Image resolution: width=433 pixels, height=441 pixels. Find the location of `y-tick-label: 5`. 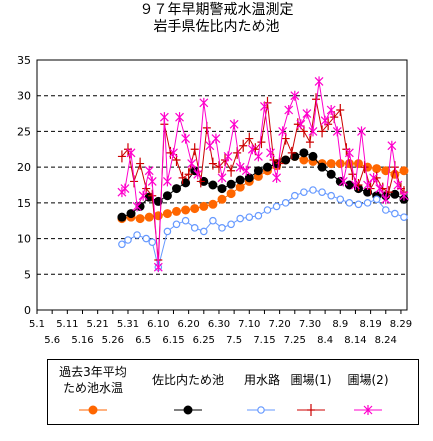

y-tick-label: 5 is located at coordinates (27, 274).